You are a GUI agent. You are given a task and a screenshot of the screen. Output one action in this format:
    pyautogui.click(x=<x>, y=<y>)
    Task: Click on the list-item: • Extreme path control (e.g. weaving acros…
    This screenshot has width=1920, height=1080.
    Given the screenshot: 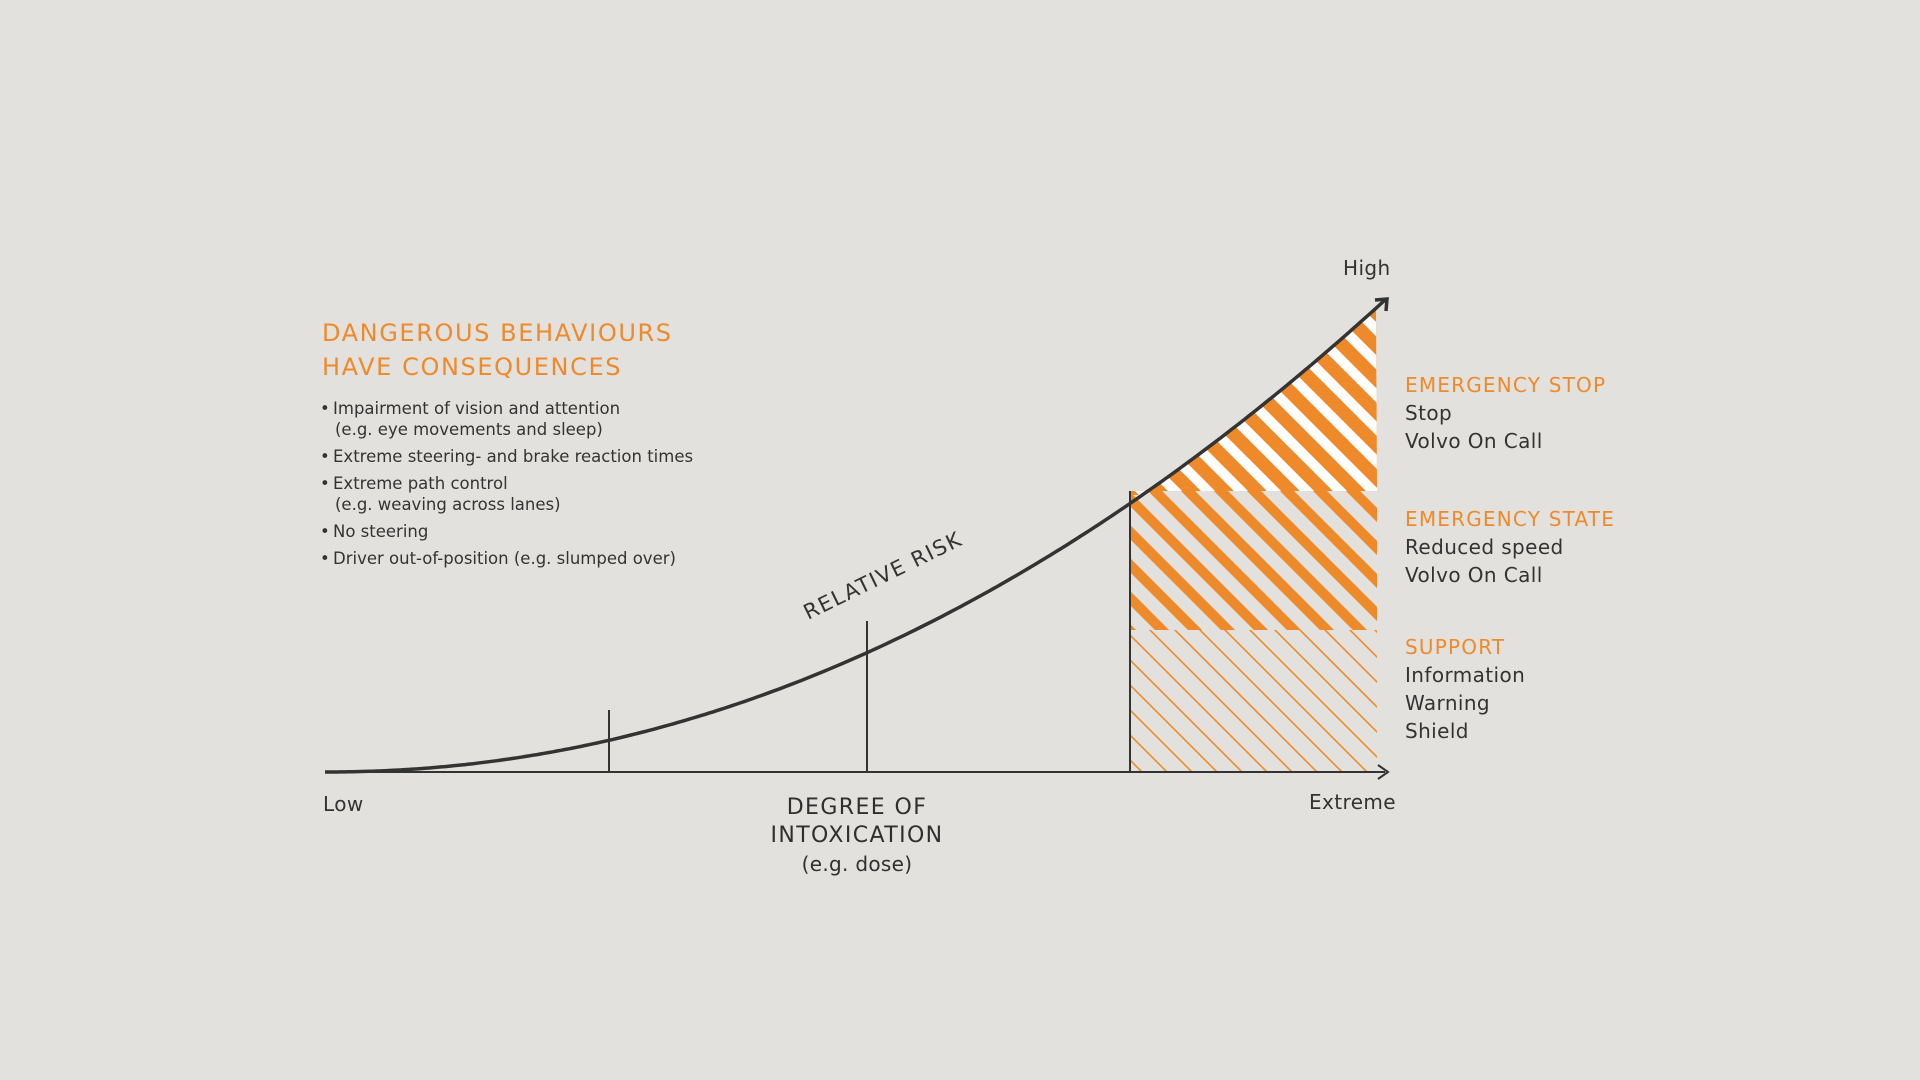 What is the action you would take?
    pyautogui.click(x=440, y=494)
    